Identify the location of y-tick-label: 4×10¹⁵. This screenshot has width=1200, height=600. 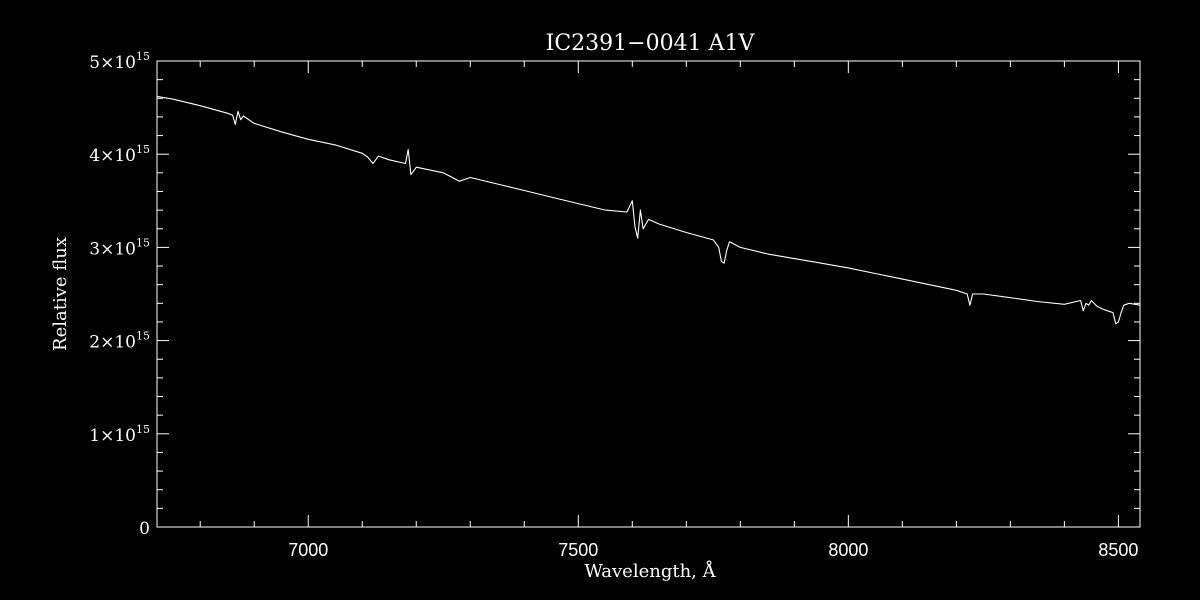
(119, 154).